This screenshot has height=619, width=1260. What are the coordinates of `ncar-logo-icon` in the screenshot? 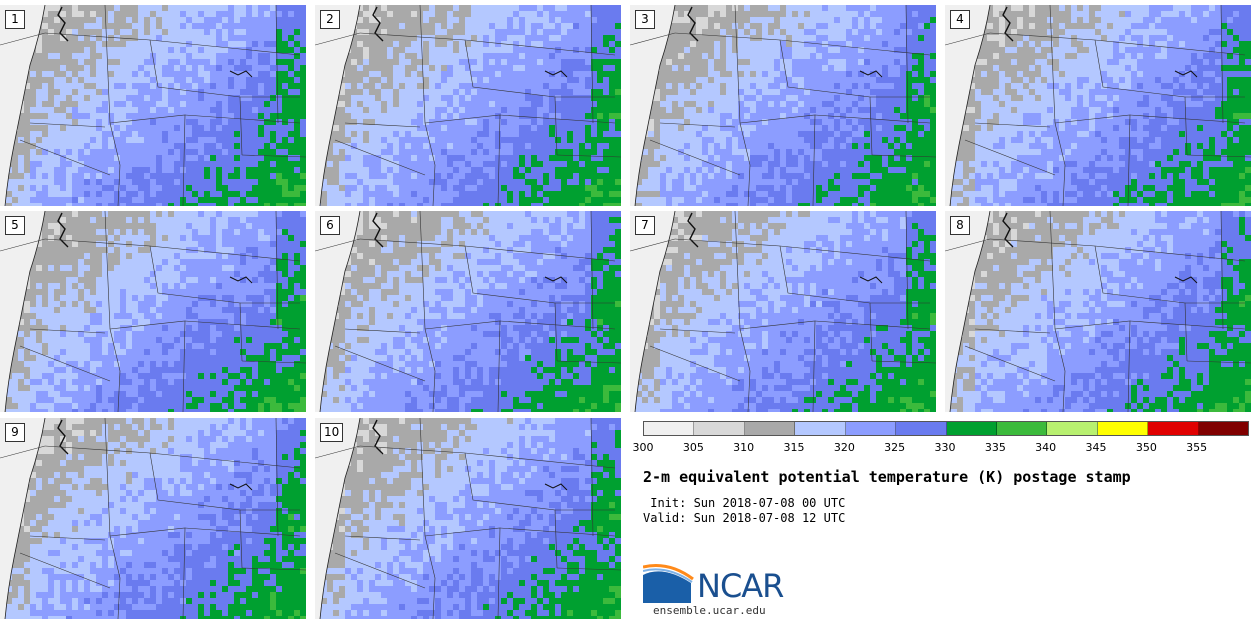 It's located at (668, 583).